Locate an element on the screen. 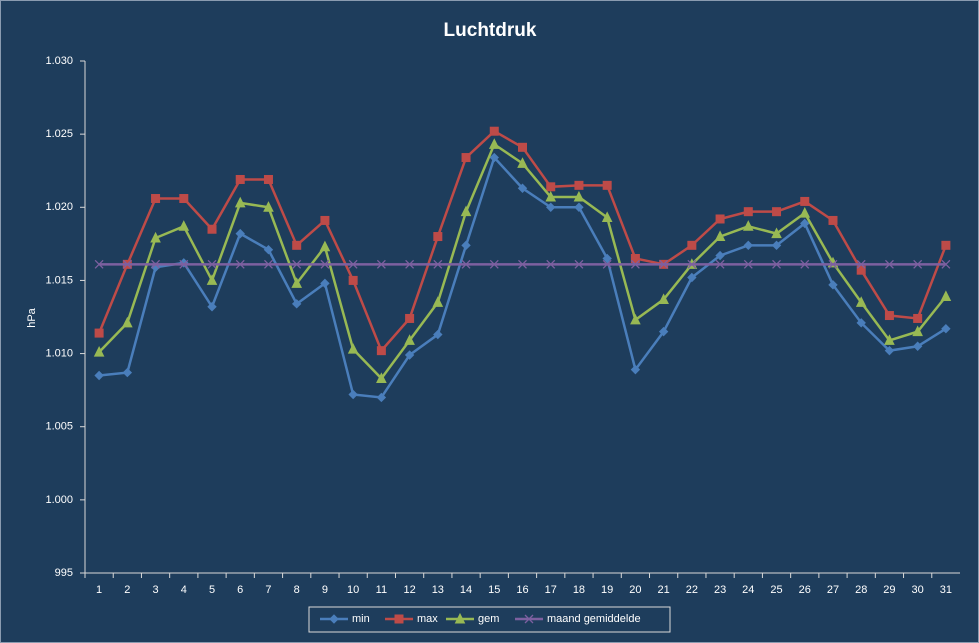  x-tick-label: 8 is located at coordinates (297, 590).